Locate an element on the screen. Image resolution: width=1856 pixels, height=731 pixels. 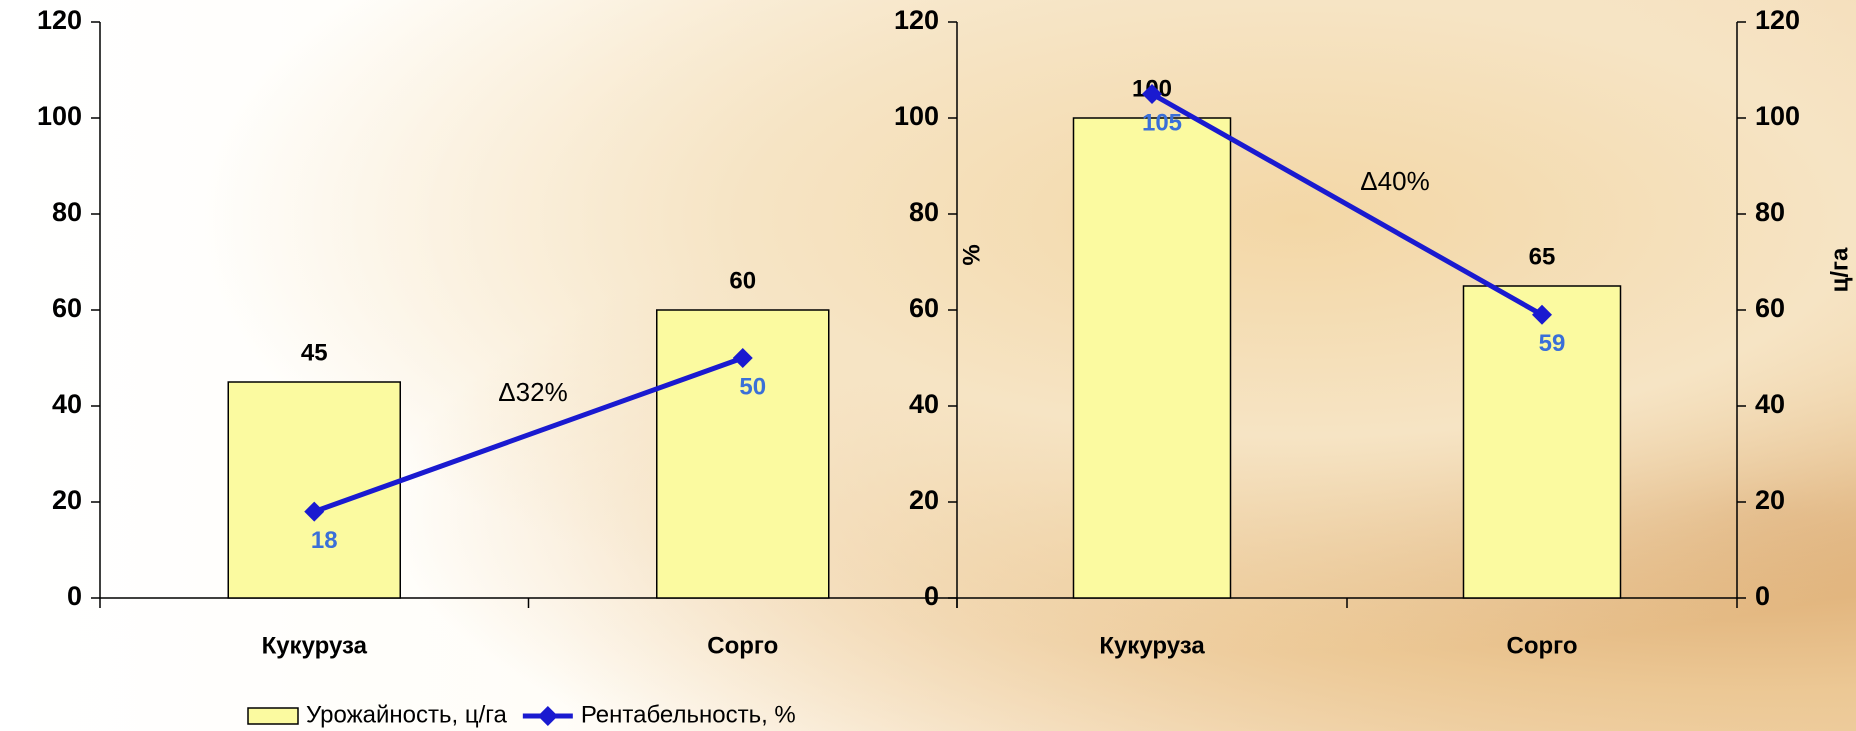
y2-tick-label: 120 is located at coordinates (1777, 20).